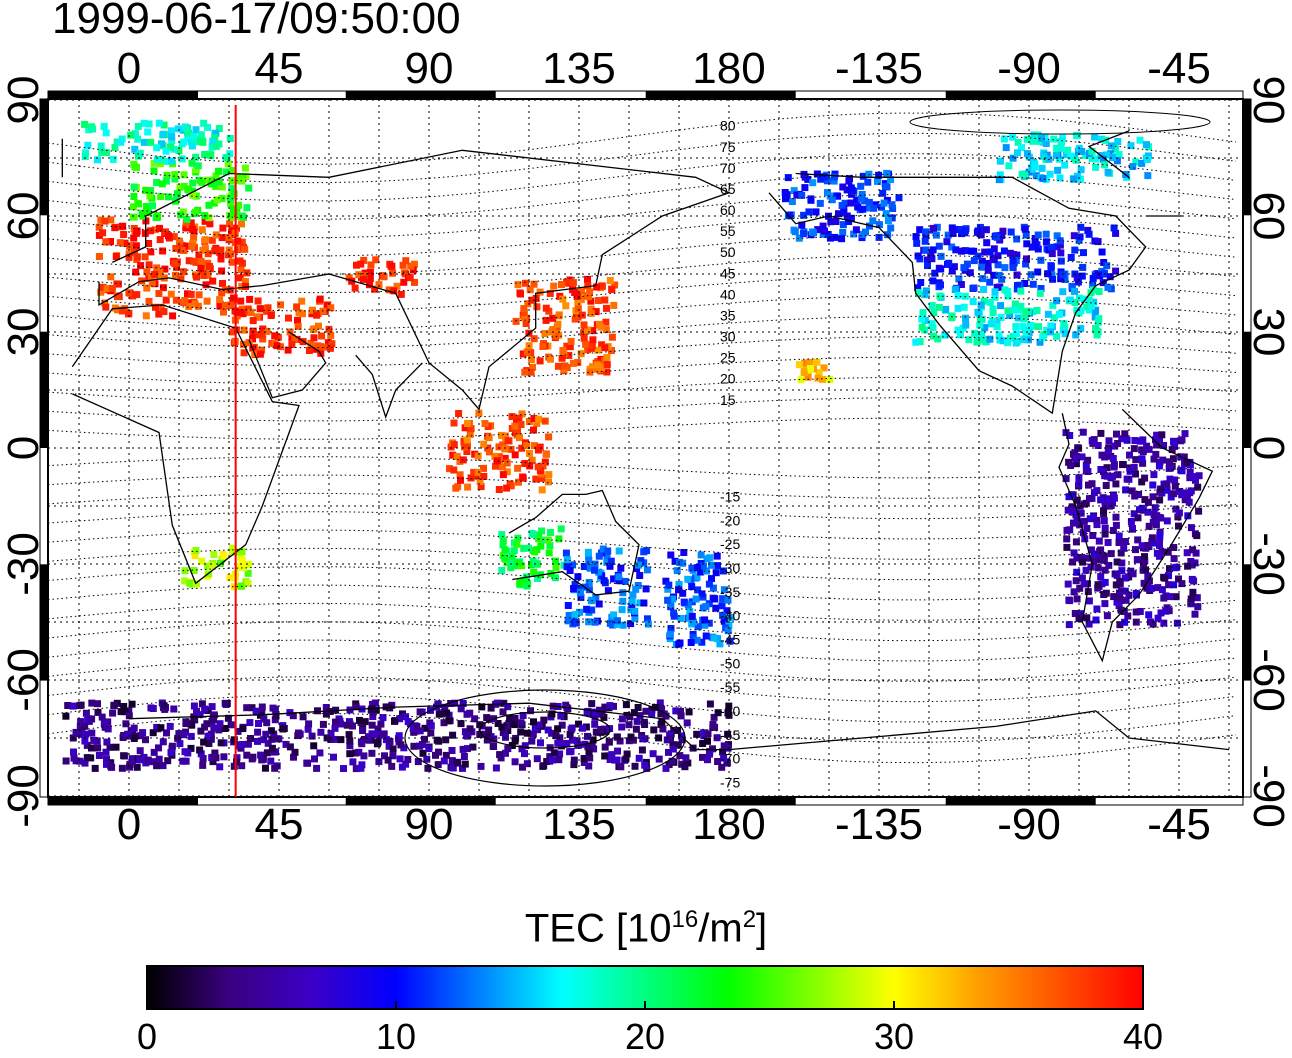 This screenshot has height=1058, width=1292. Describe the element at coordinates (730, 616) in the screenshot. I see `contour-label: -40` at that location.